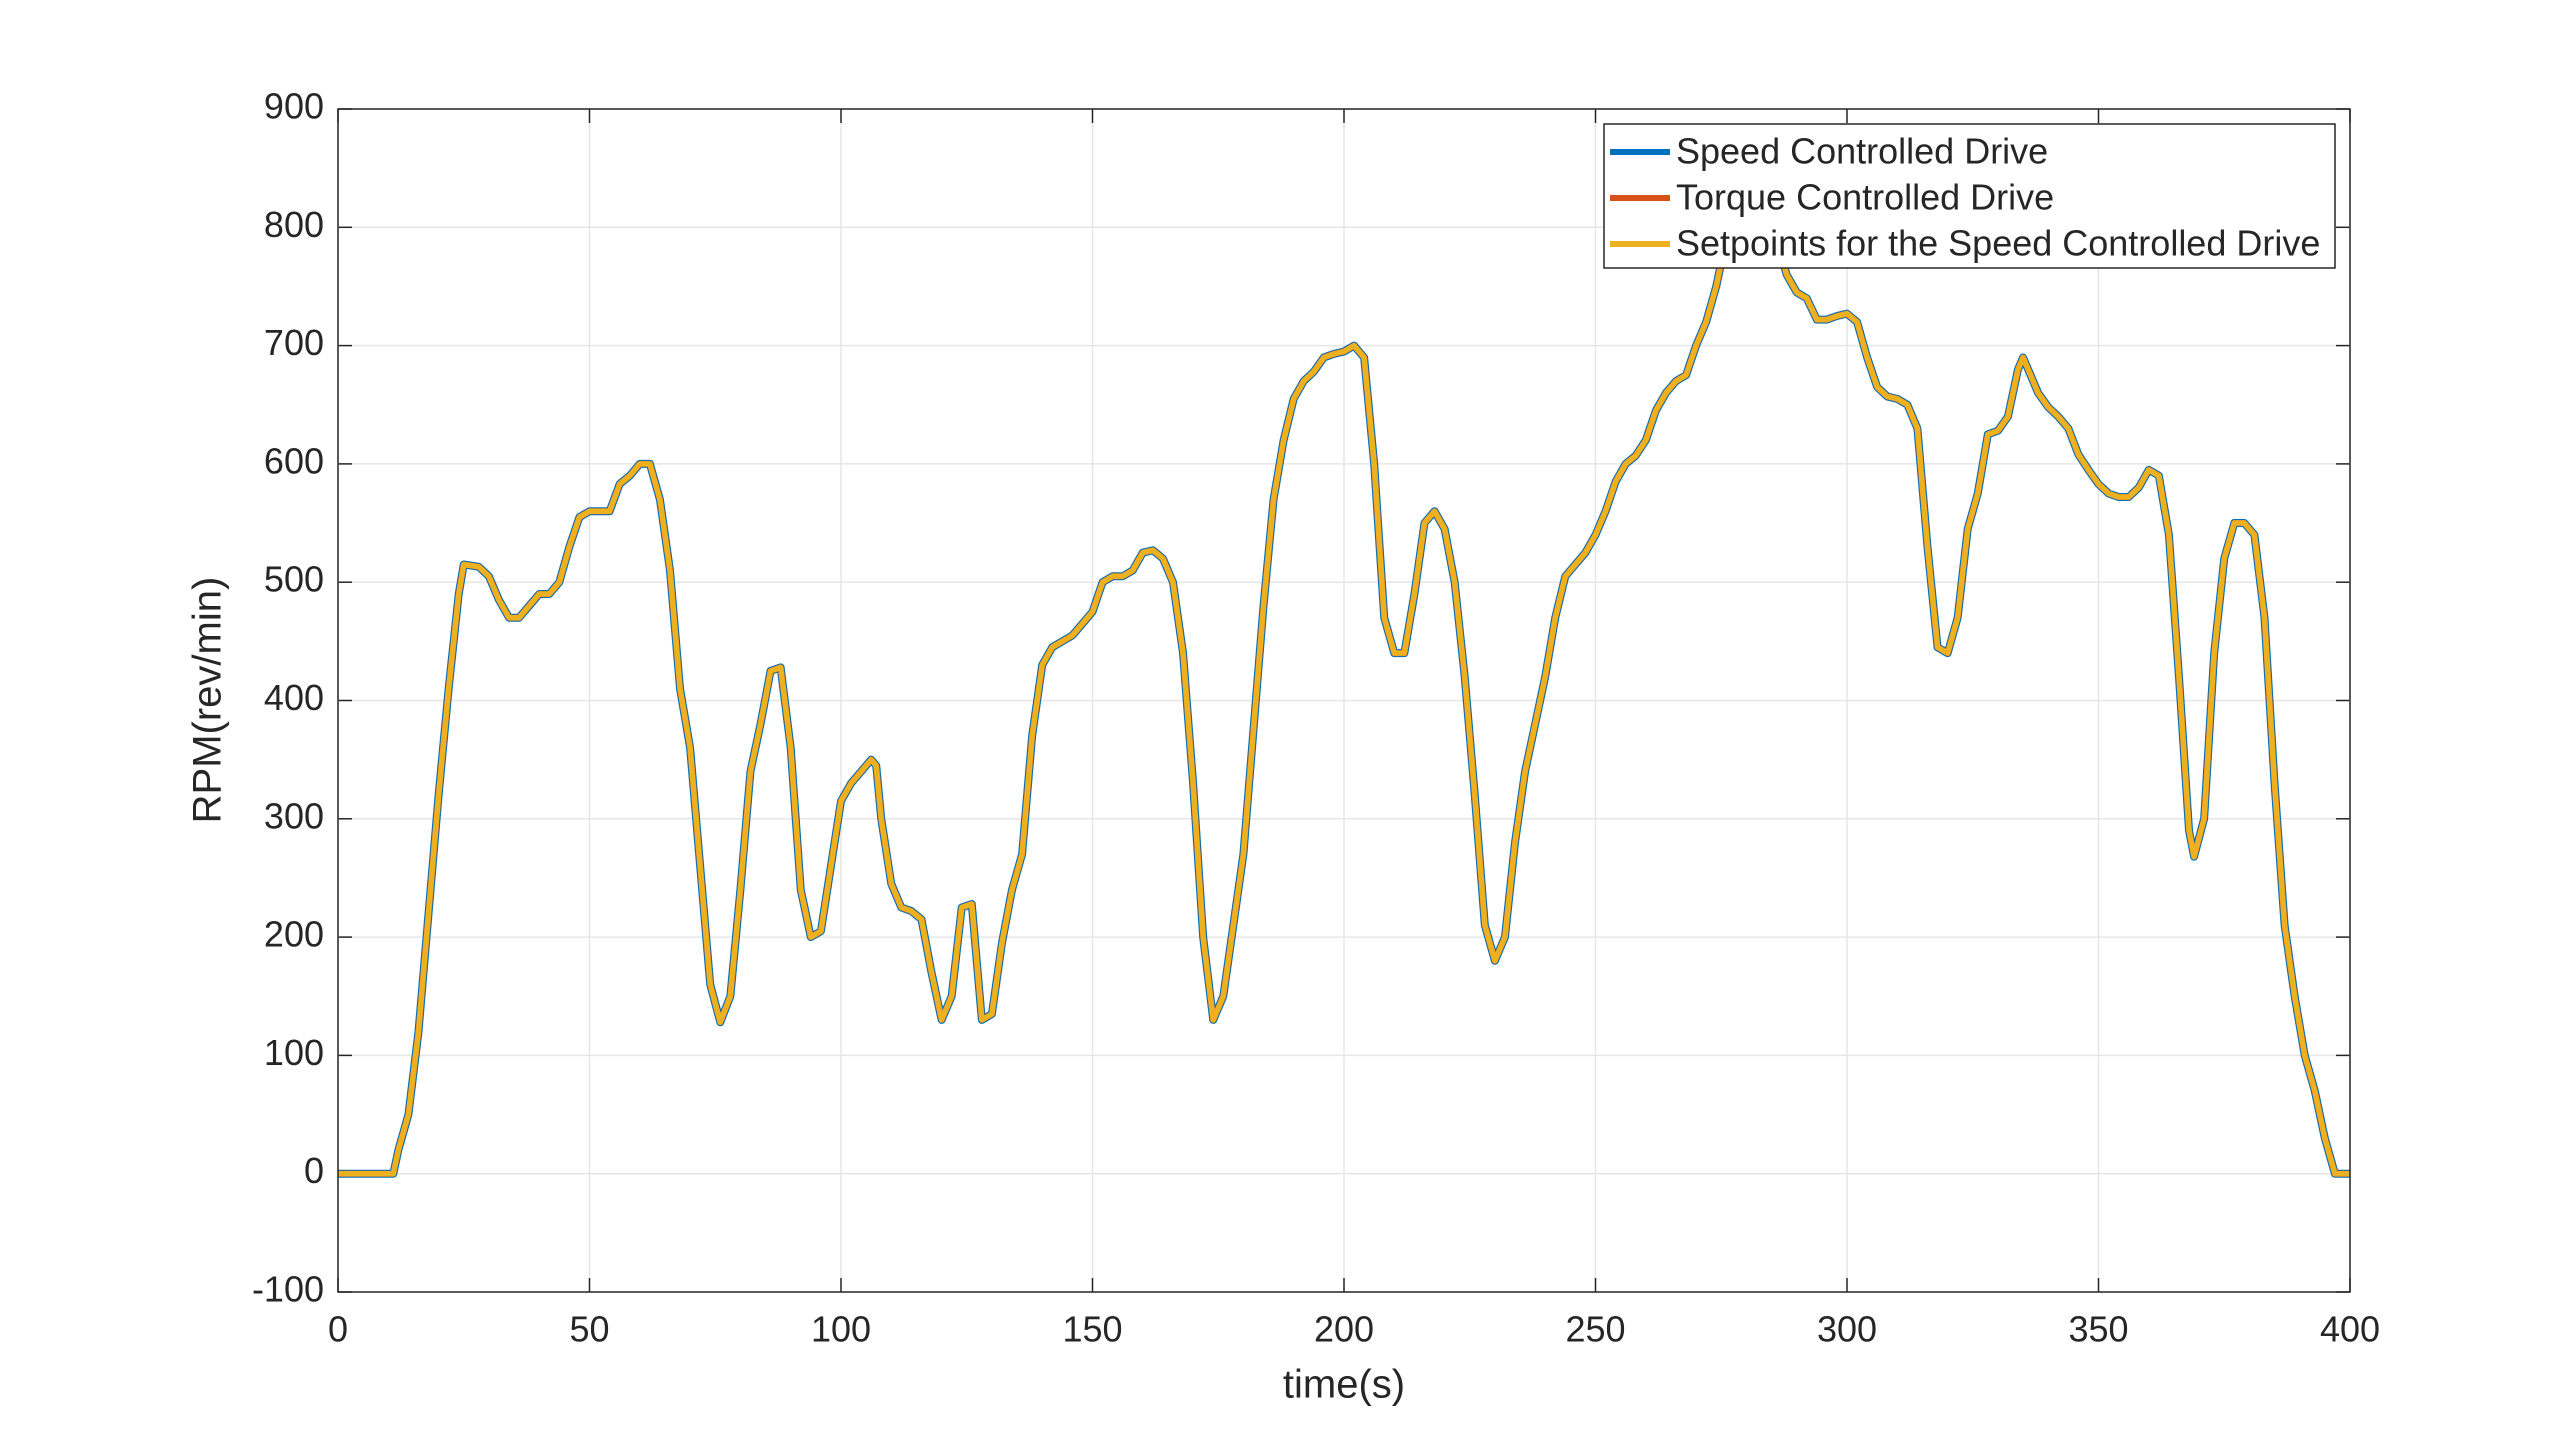 Image resolution: width=2560 pixels, height=1431 pixels. Describe the element at coordinates (1862, 151) in the screenshot. I see `legend-label: Speed Controlled Drive` at that location.